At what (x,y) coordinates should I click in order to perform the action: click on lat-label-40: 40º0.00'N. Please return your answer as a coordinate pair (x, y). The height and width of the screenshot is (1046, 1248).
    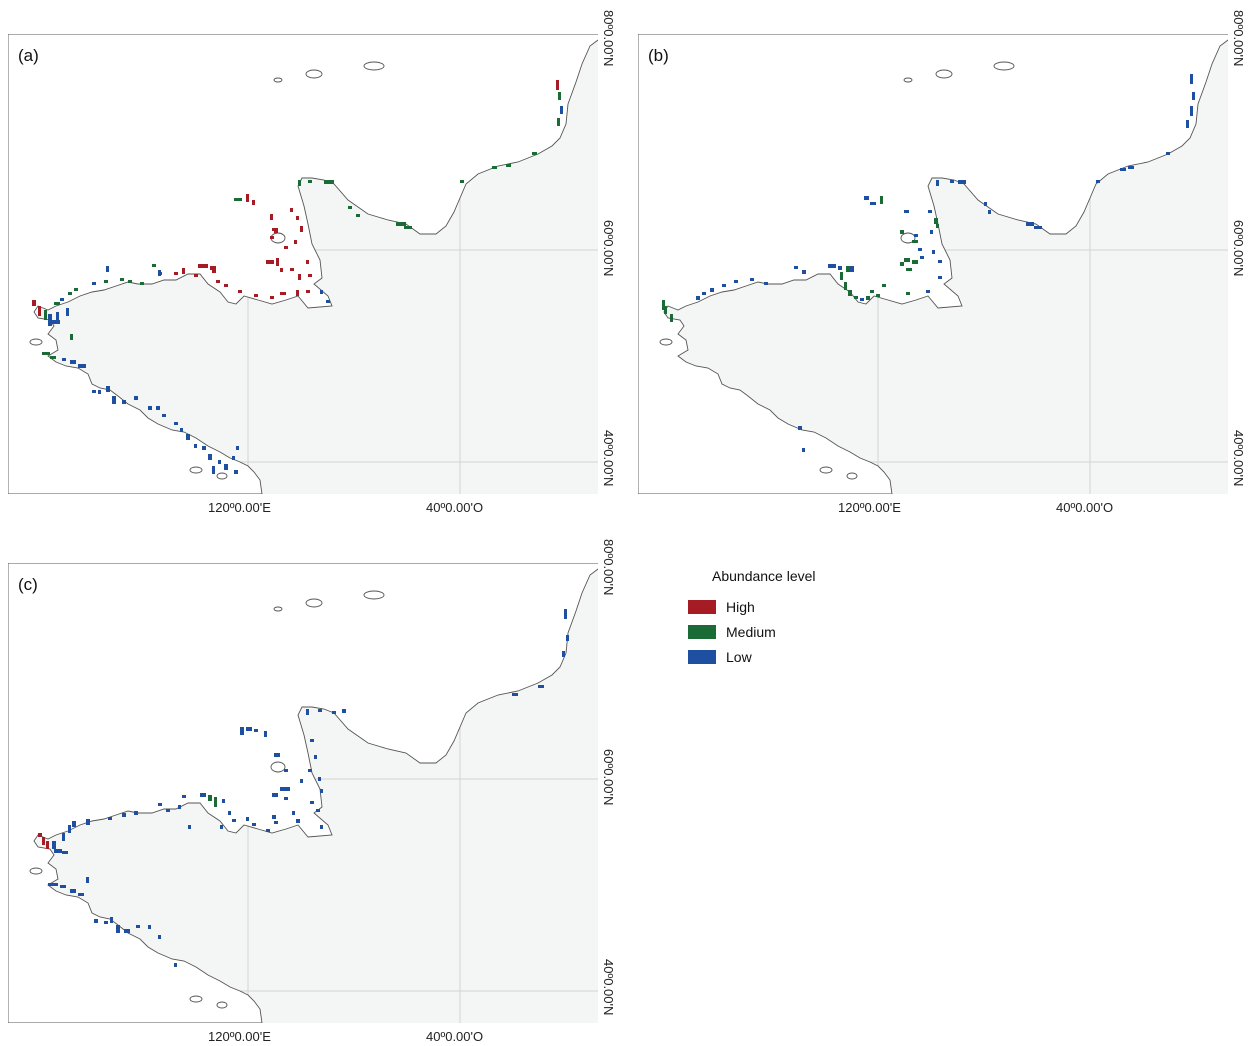
    Looking at the image, I should click on (608, 987).